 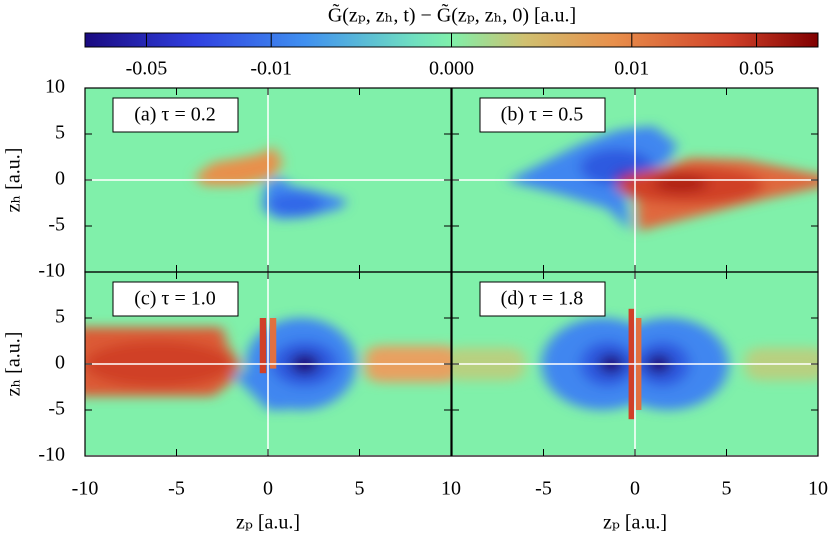 I want to click on panel-label: (c) τ = 1.0, so click(x=175, y=299).